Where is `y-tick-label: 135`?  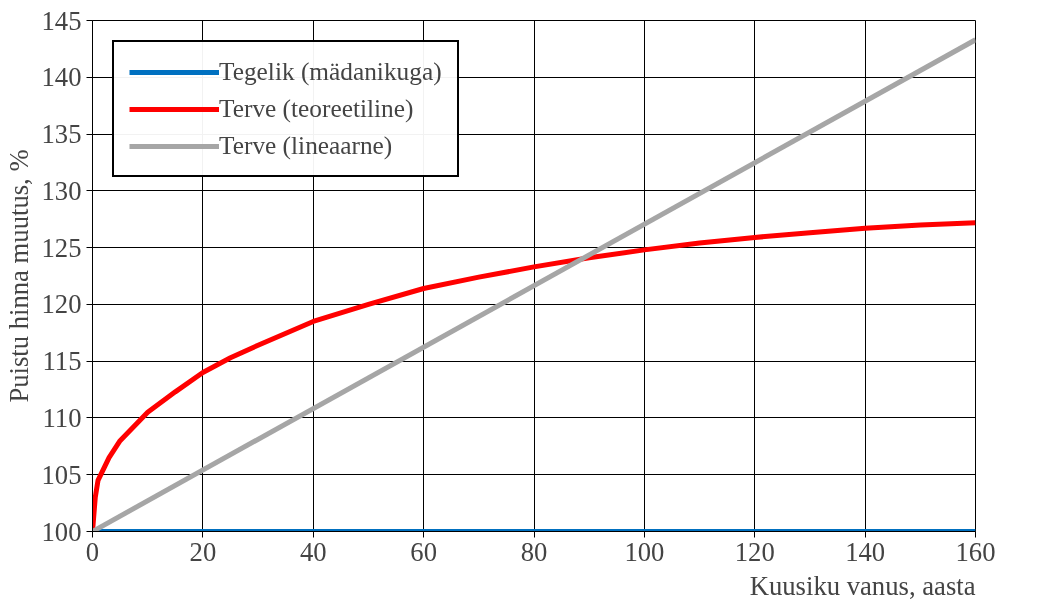 y-tick-label: 135 is located at coordinates (61, 134).